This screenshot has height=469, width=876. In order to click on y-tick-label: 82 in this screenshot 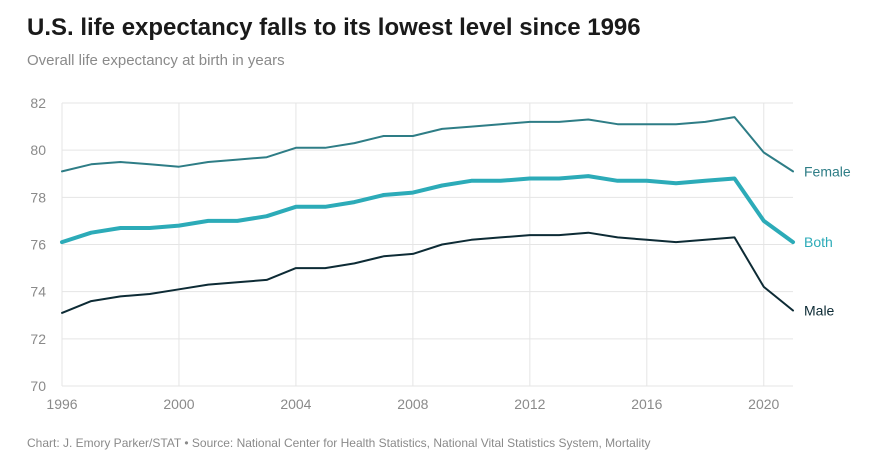, I will do `click(38, 103)`.